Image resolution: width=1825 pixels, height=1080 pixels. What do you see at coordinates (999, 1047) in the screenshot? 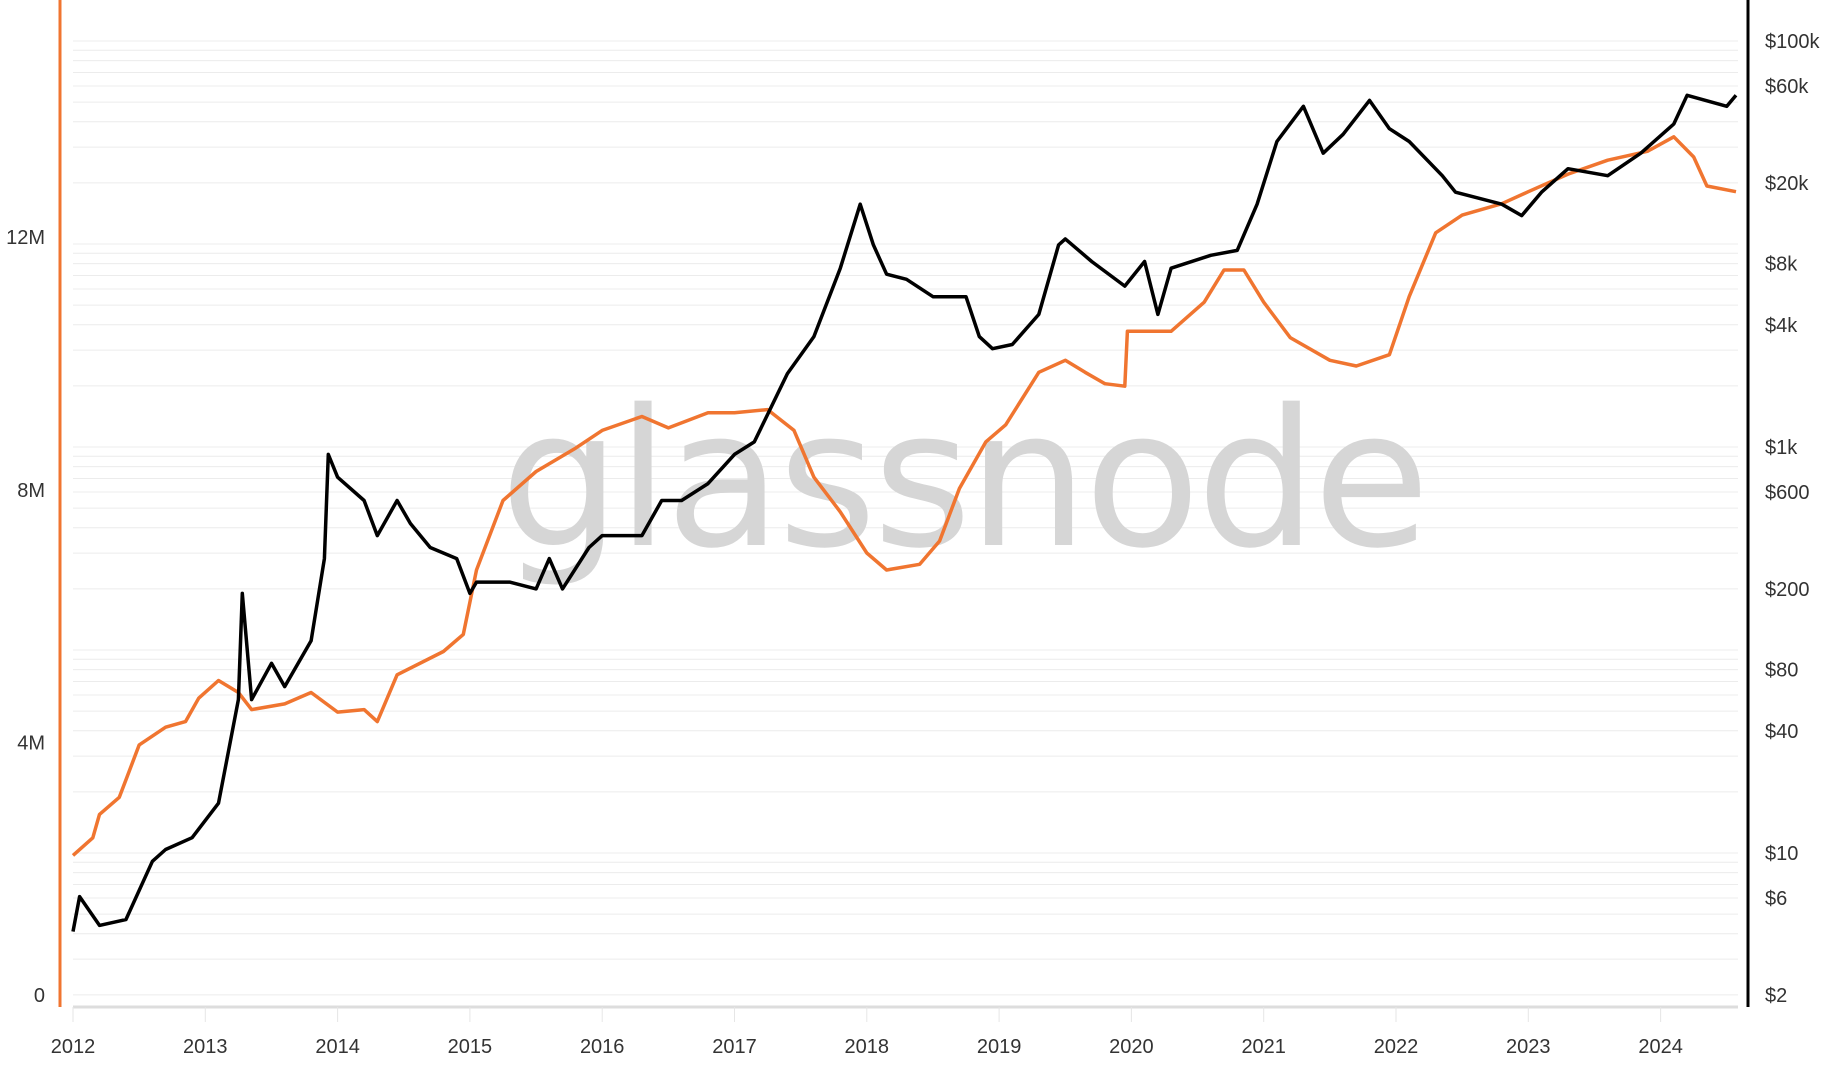
I see `x-tick-label: 2019` at bounding box center [999, 1047].